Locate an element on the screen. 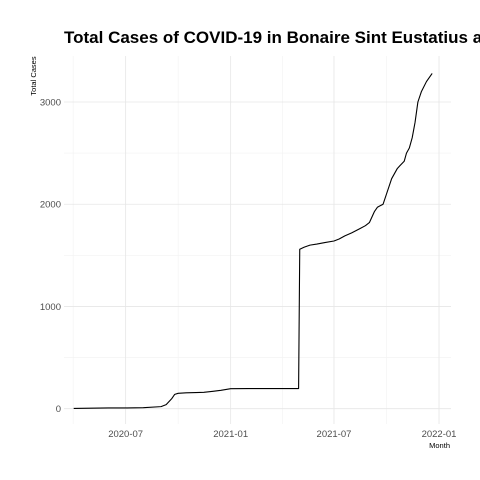  x-tick-label: 2021-01 is located at coordinates (230, 434).